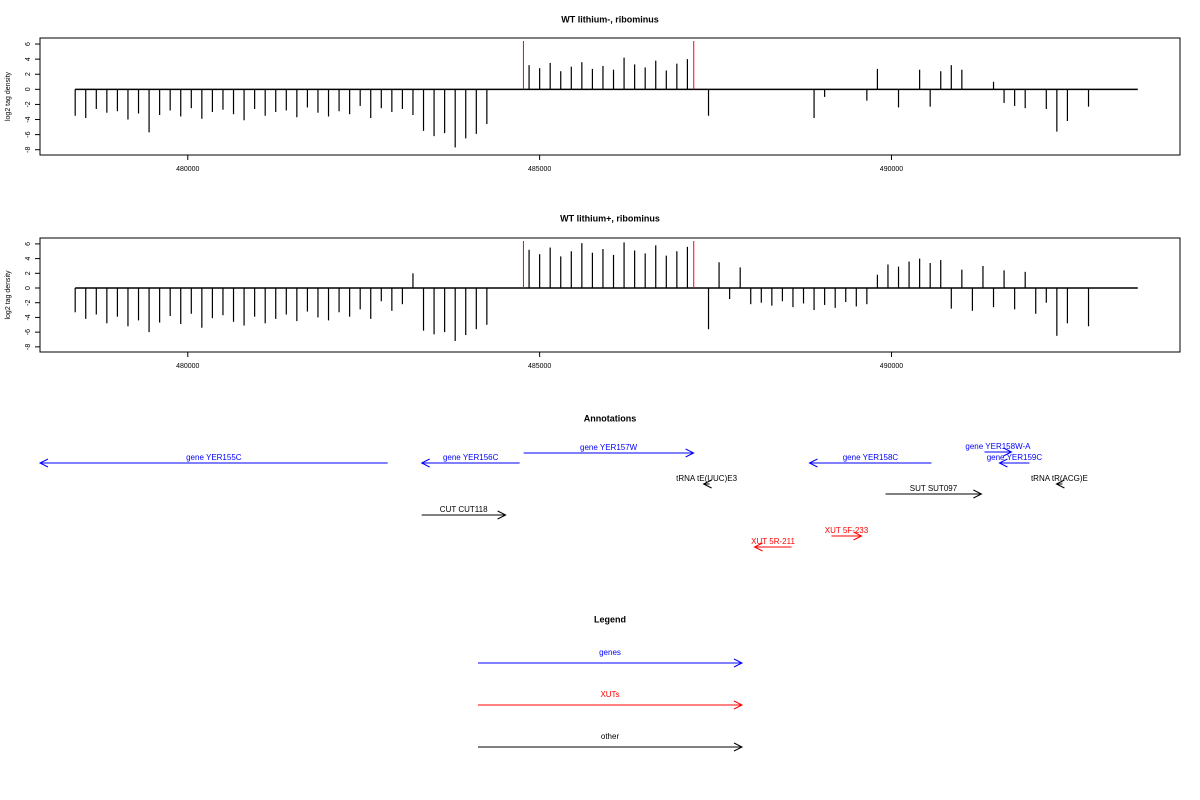 The width and height of the screenshot is (1200, 800). Describe the element at coordinates (610, 218) in the screenshot. I see `chart-title: WT lithium+, ribominus` at that location.